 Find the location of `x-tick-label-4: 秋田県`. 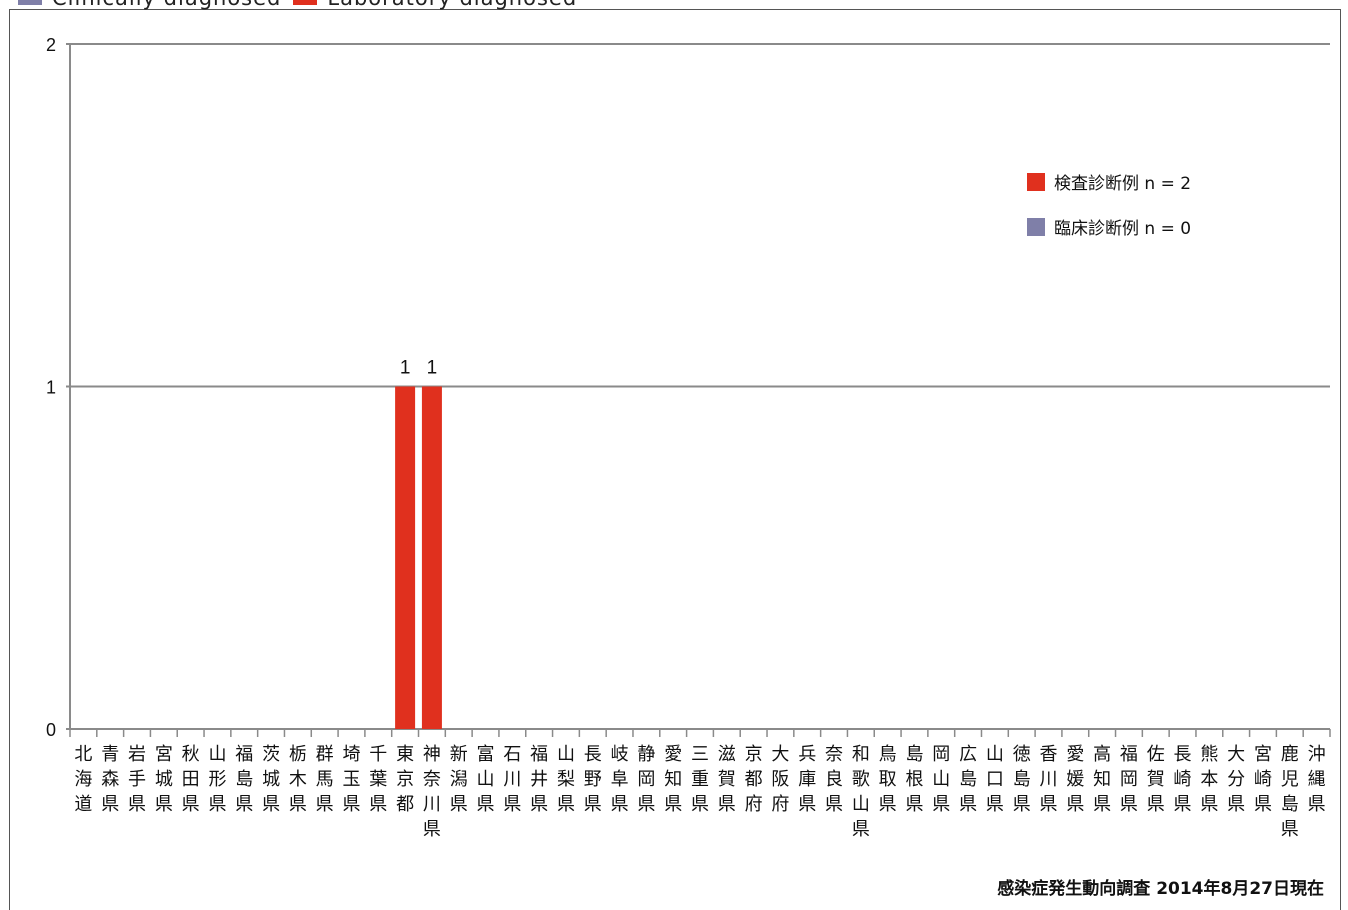

x-tick-label-4: 秋田県 is located at coordinates (191, 779).